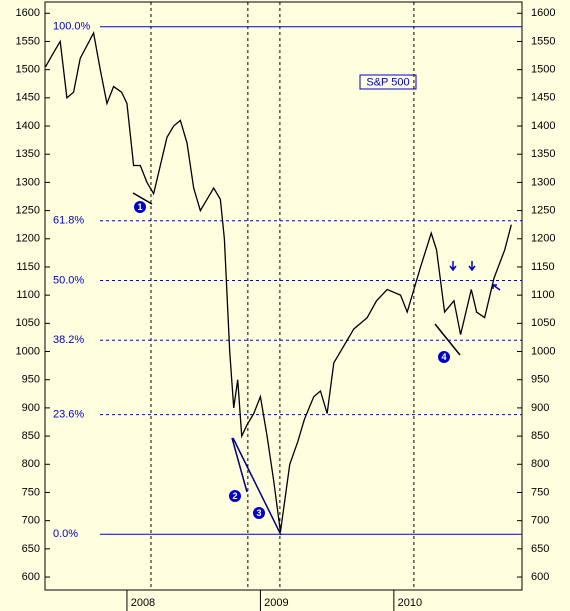 This screenshot has width=570, height=611. What do you see at coordinates (475, 276) in the screenshot?
I see `arrow` at bounding box center [475, 276].